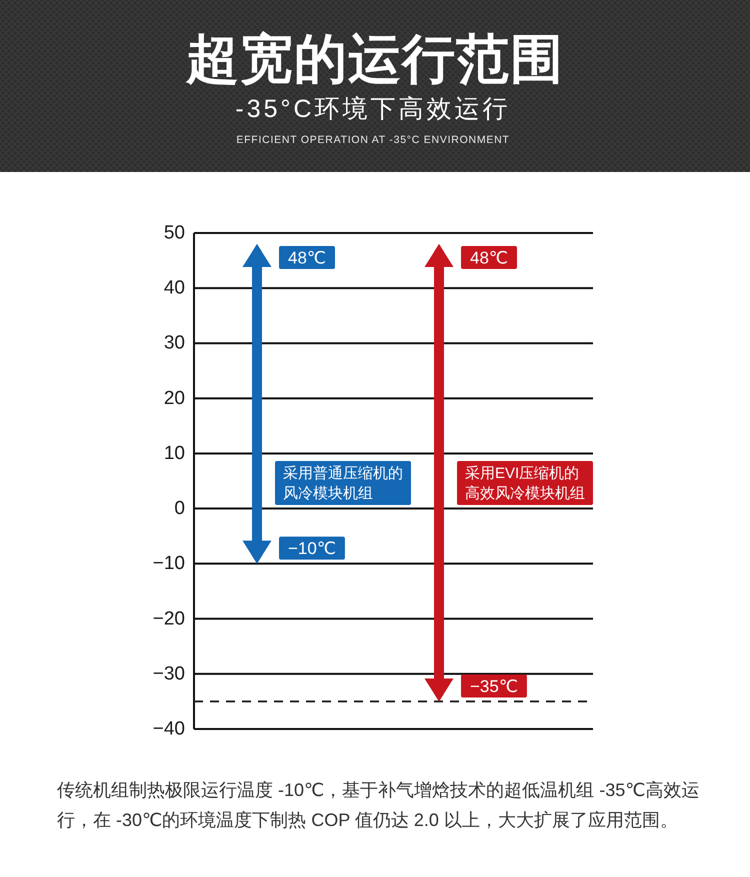 This screenshot has height=877, width=750. Describe the element at coordinates (174, 453) in the screenshot. I see `y-tick-label: 10` at that location.